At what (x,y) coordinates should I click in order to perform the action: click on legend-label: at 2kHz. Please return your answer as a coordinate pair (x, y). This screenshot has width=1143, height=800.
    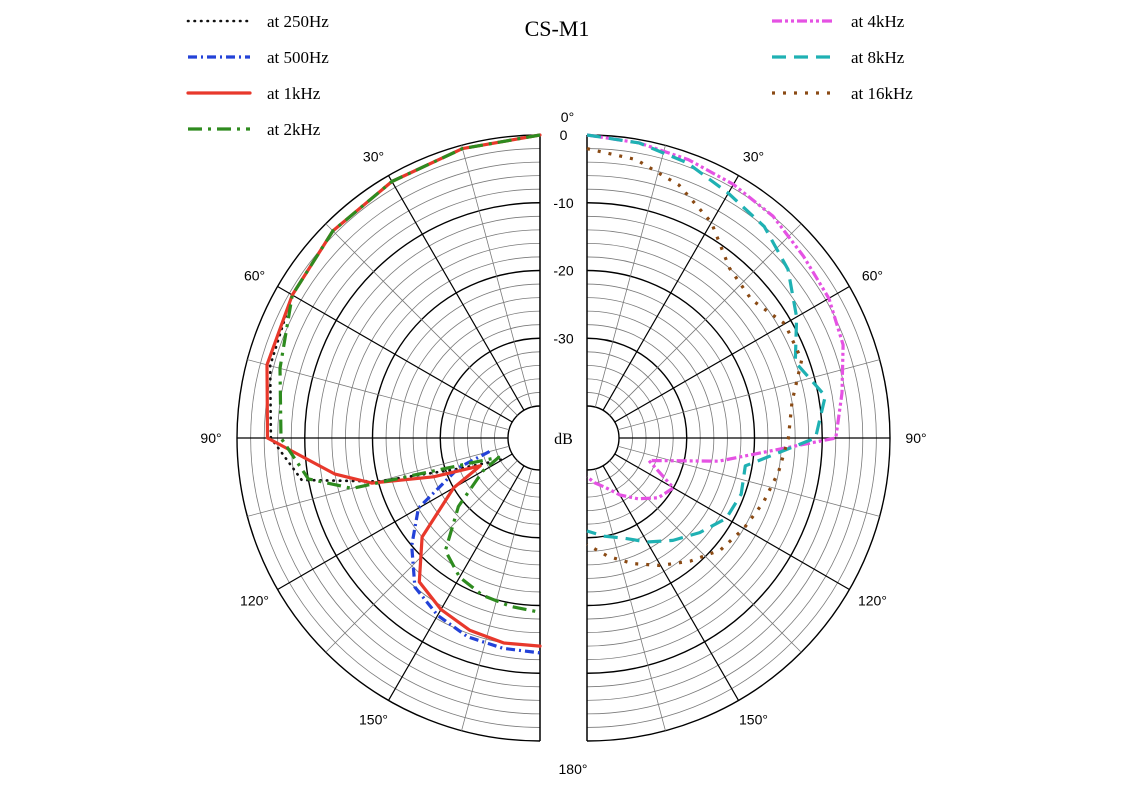
    Looking at the image, I should click on (294, 129).